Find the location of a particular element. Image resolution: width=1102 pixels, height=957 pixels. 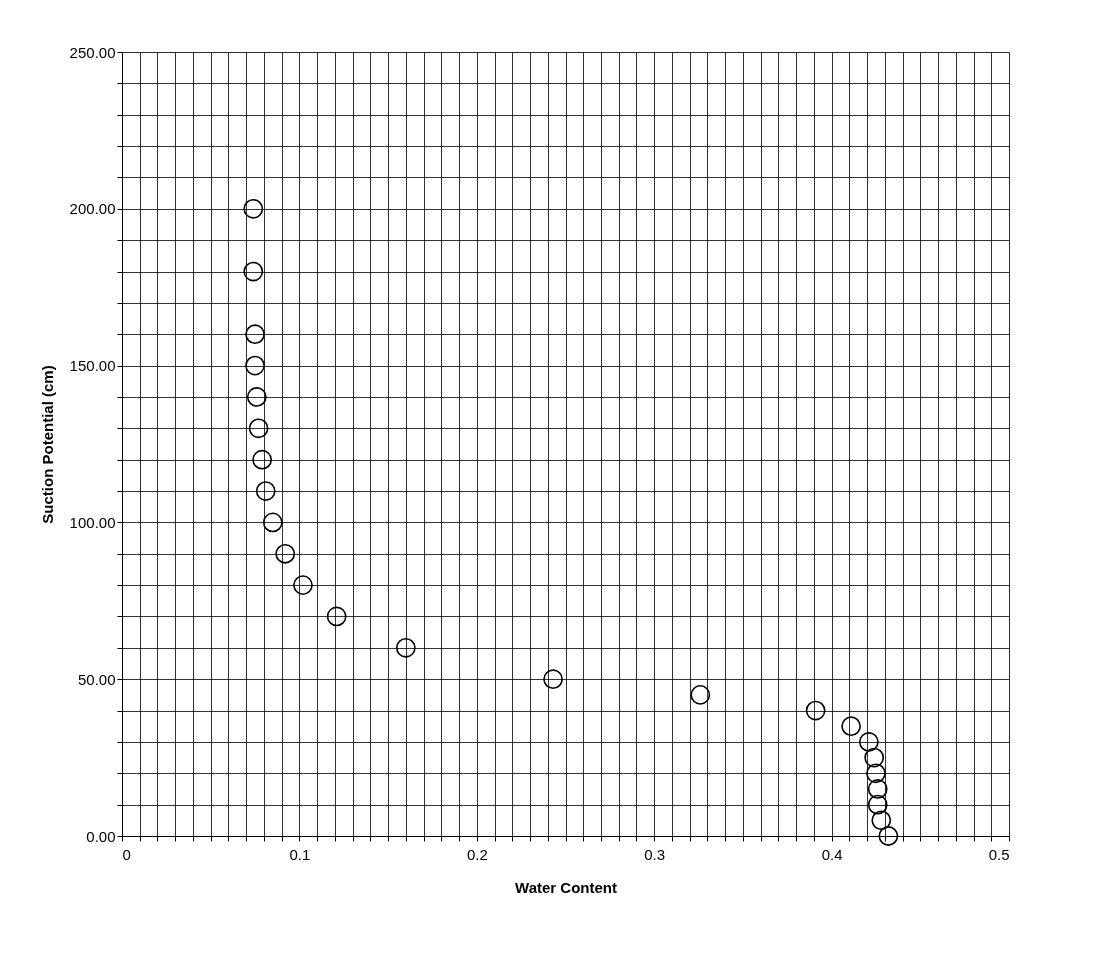

x-tick-label: 0.3 is located at coordinates (655, 854).